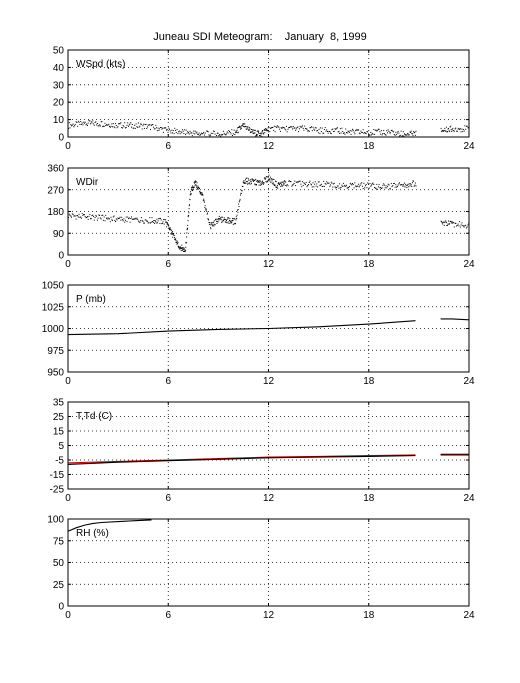  Describe the element at coordinates (455, 319) in the screenshot. I see `series-line` at that location.